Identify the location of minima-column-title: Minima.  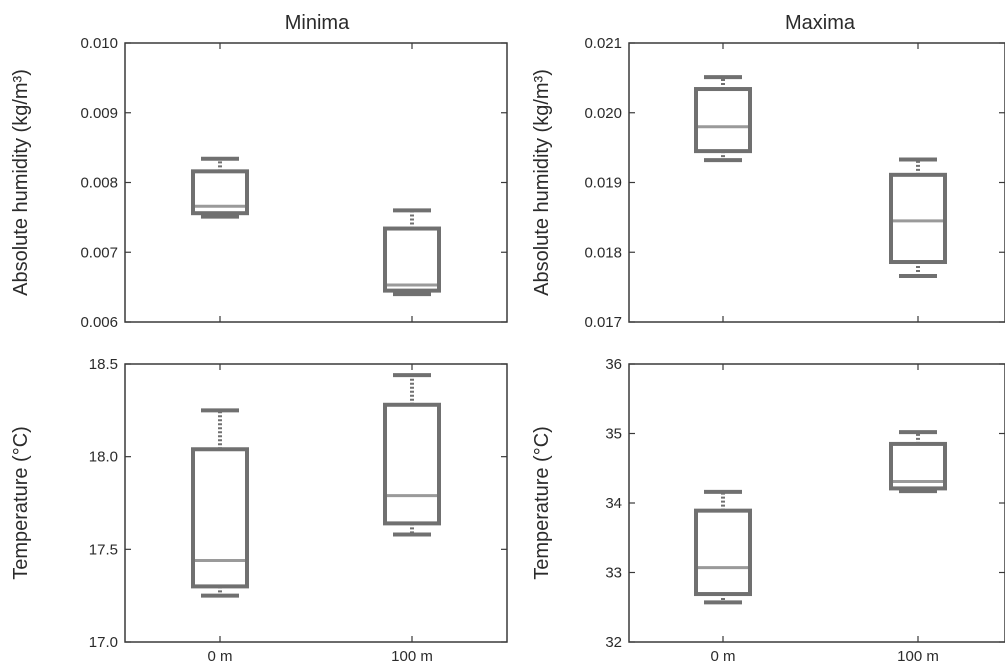
(317, 23).